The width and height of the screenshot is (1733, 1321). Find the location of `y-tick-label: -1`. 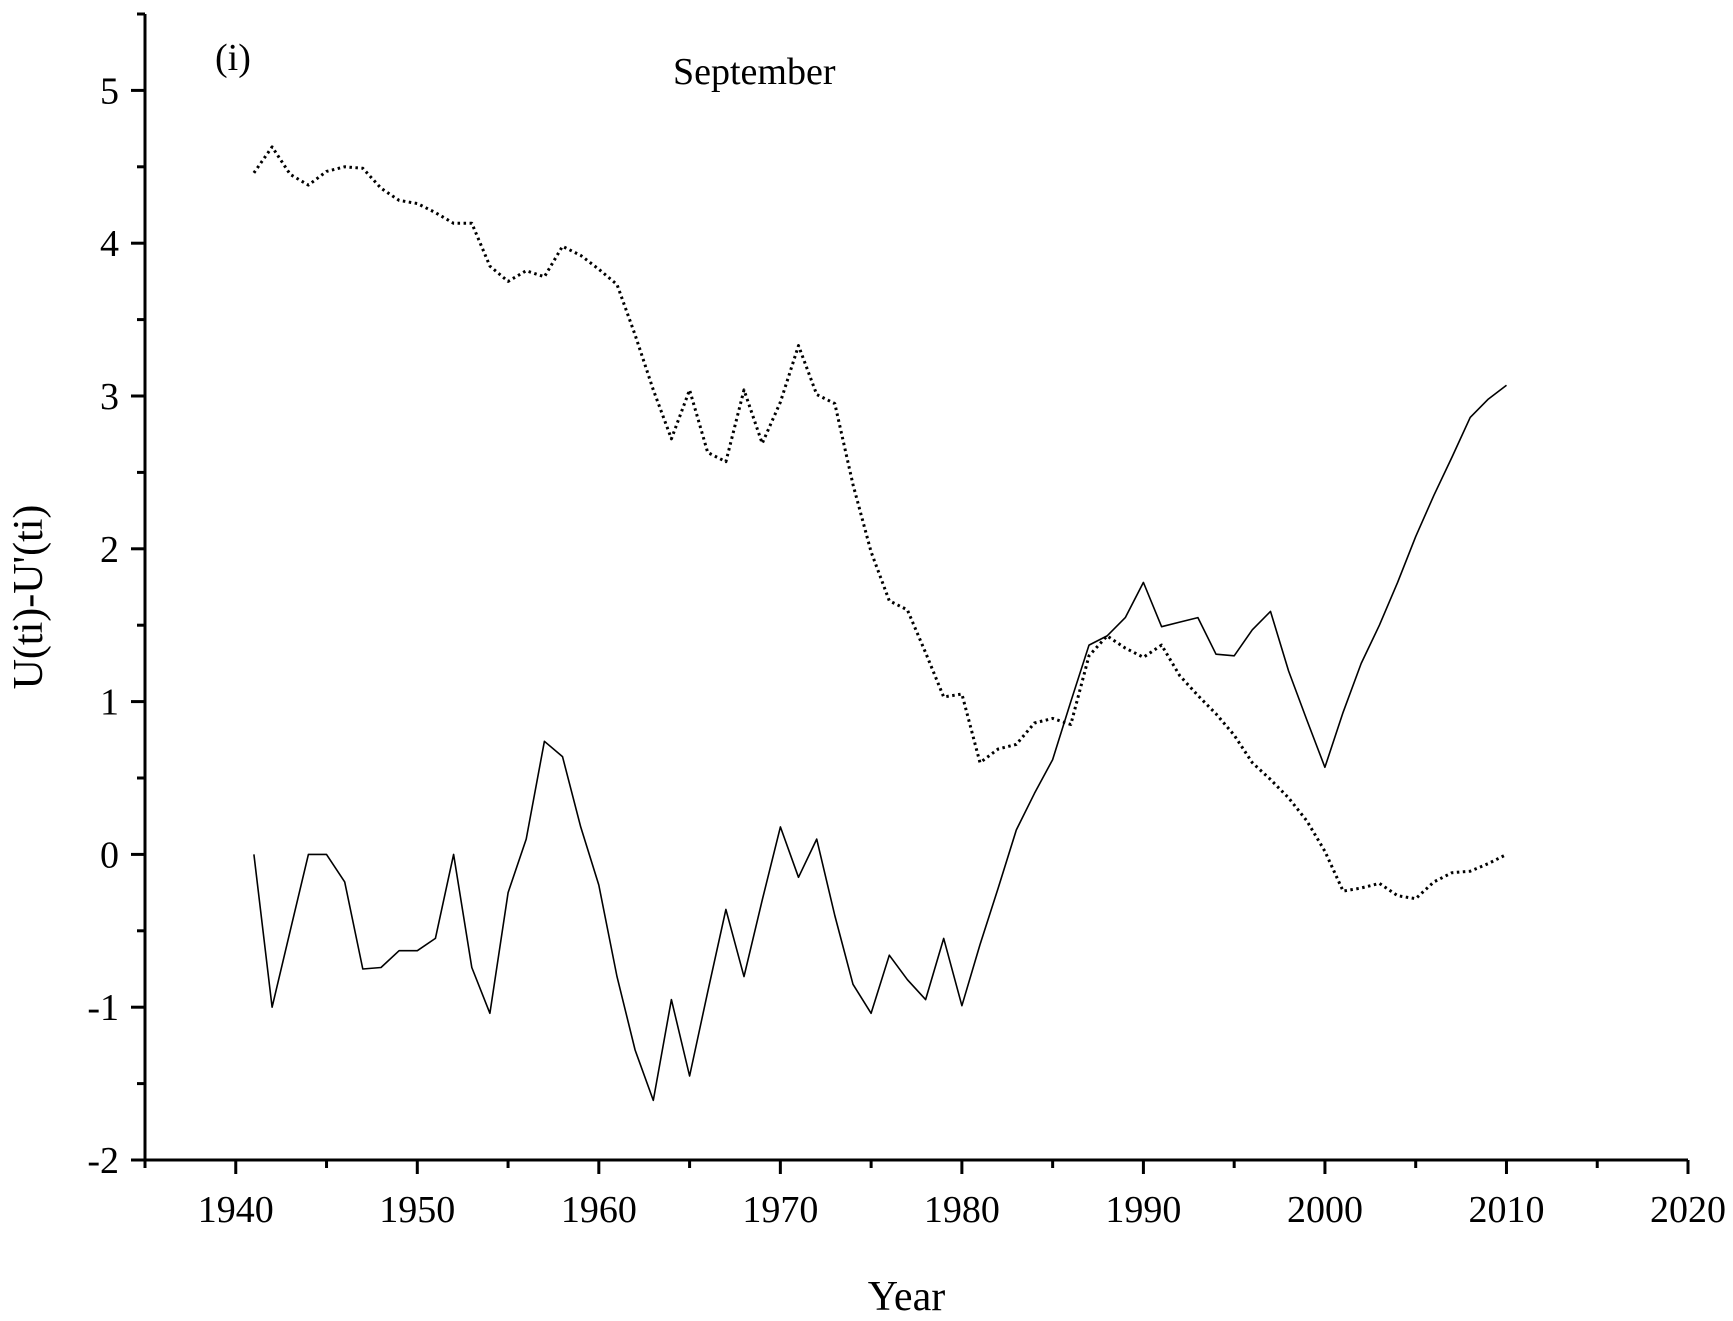

y-tick-label: -1 is located at coordinates (103, 1008).